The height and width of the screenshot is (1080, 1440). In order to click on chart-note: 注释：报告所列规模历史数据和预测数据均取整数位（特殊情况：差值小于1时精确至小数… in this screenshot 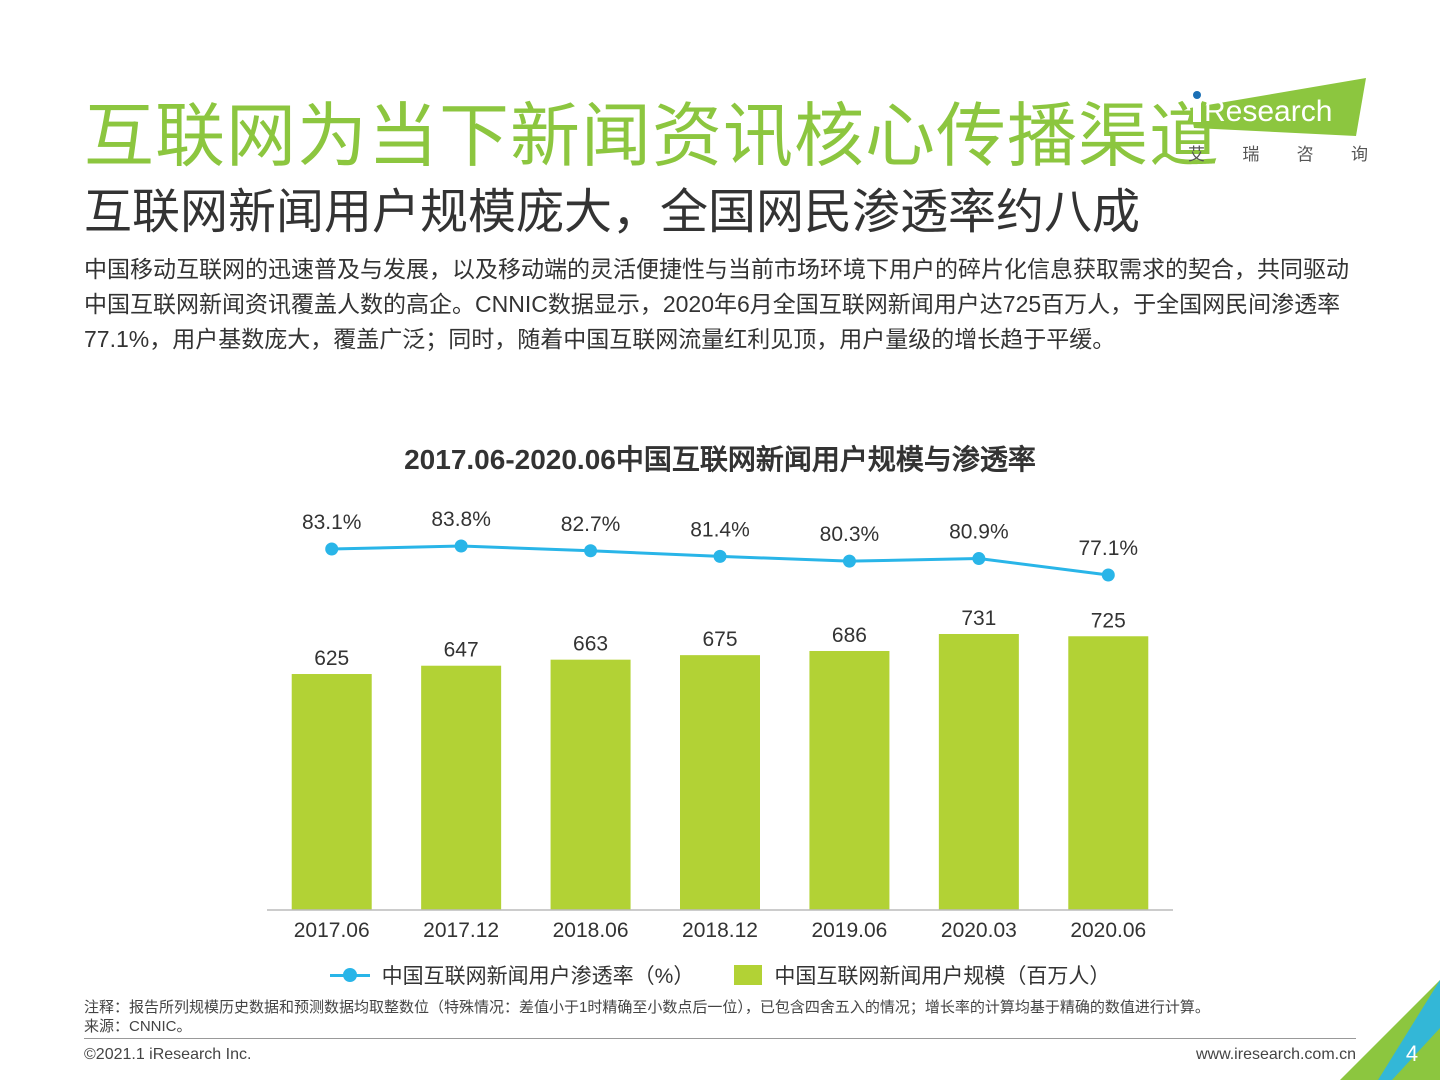, I will do `click(647, 1017)`.